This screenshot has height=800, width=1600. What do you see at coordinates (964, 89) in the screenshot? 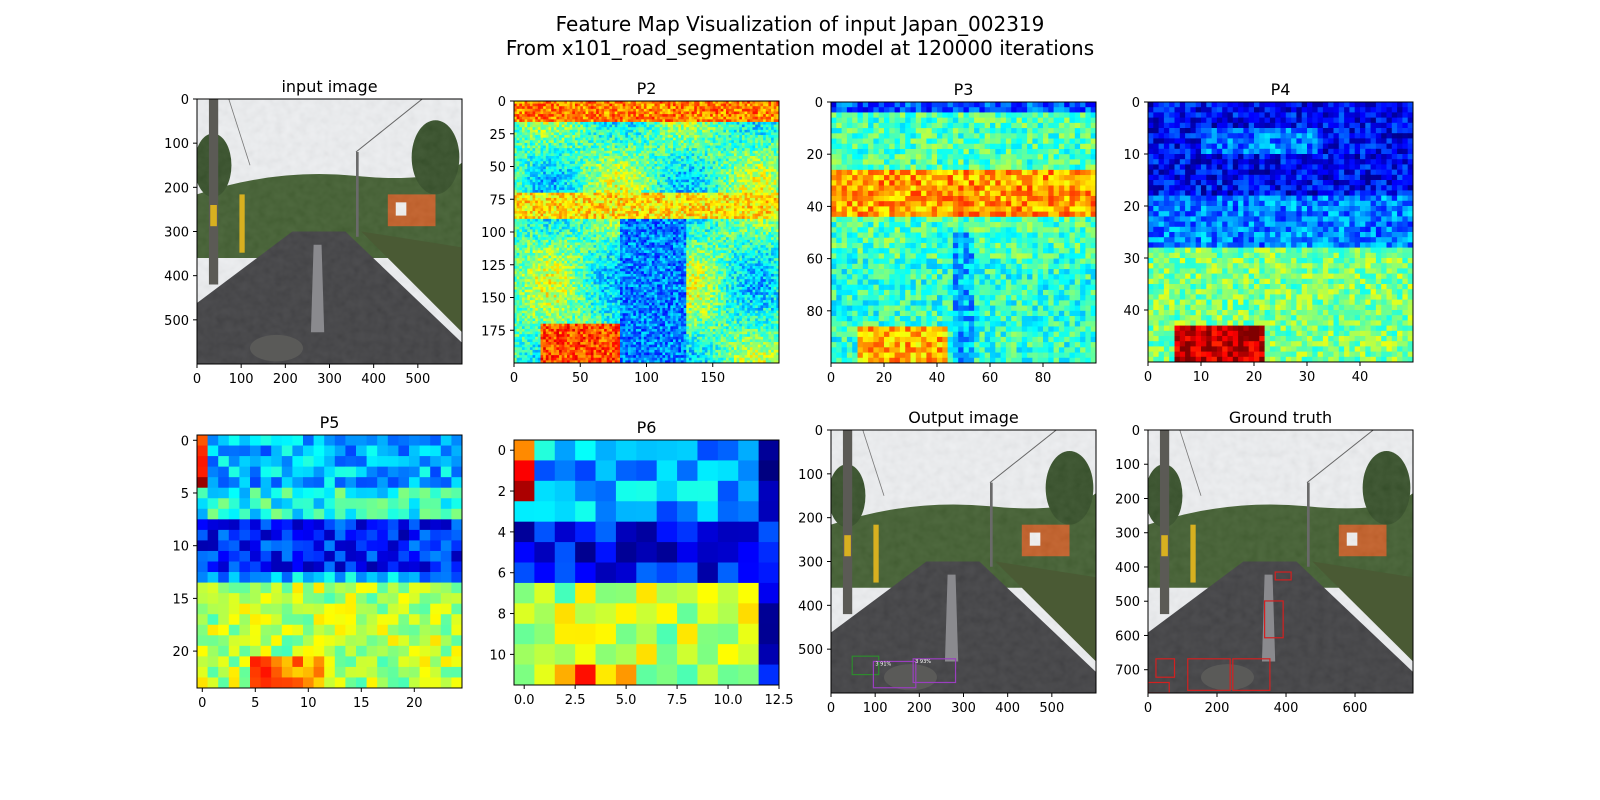
I see `panel-title: P3` at bounding box center [964, 89].